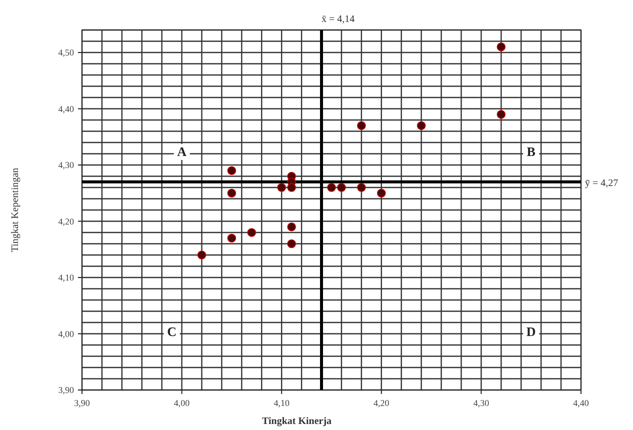  What do you see at coordinates (182, 151) in the screenshot?
I see `annotation: A` at bounding box center [182, 151].